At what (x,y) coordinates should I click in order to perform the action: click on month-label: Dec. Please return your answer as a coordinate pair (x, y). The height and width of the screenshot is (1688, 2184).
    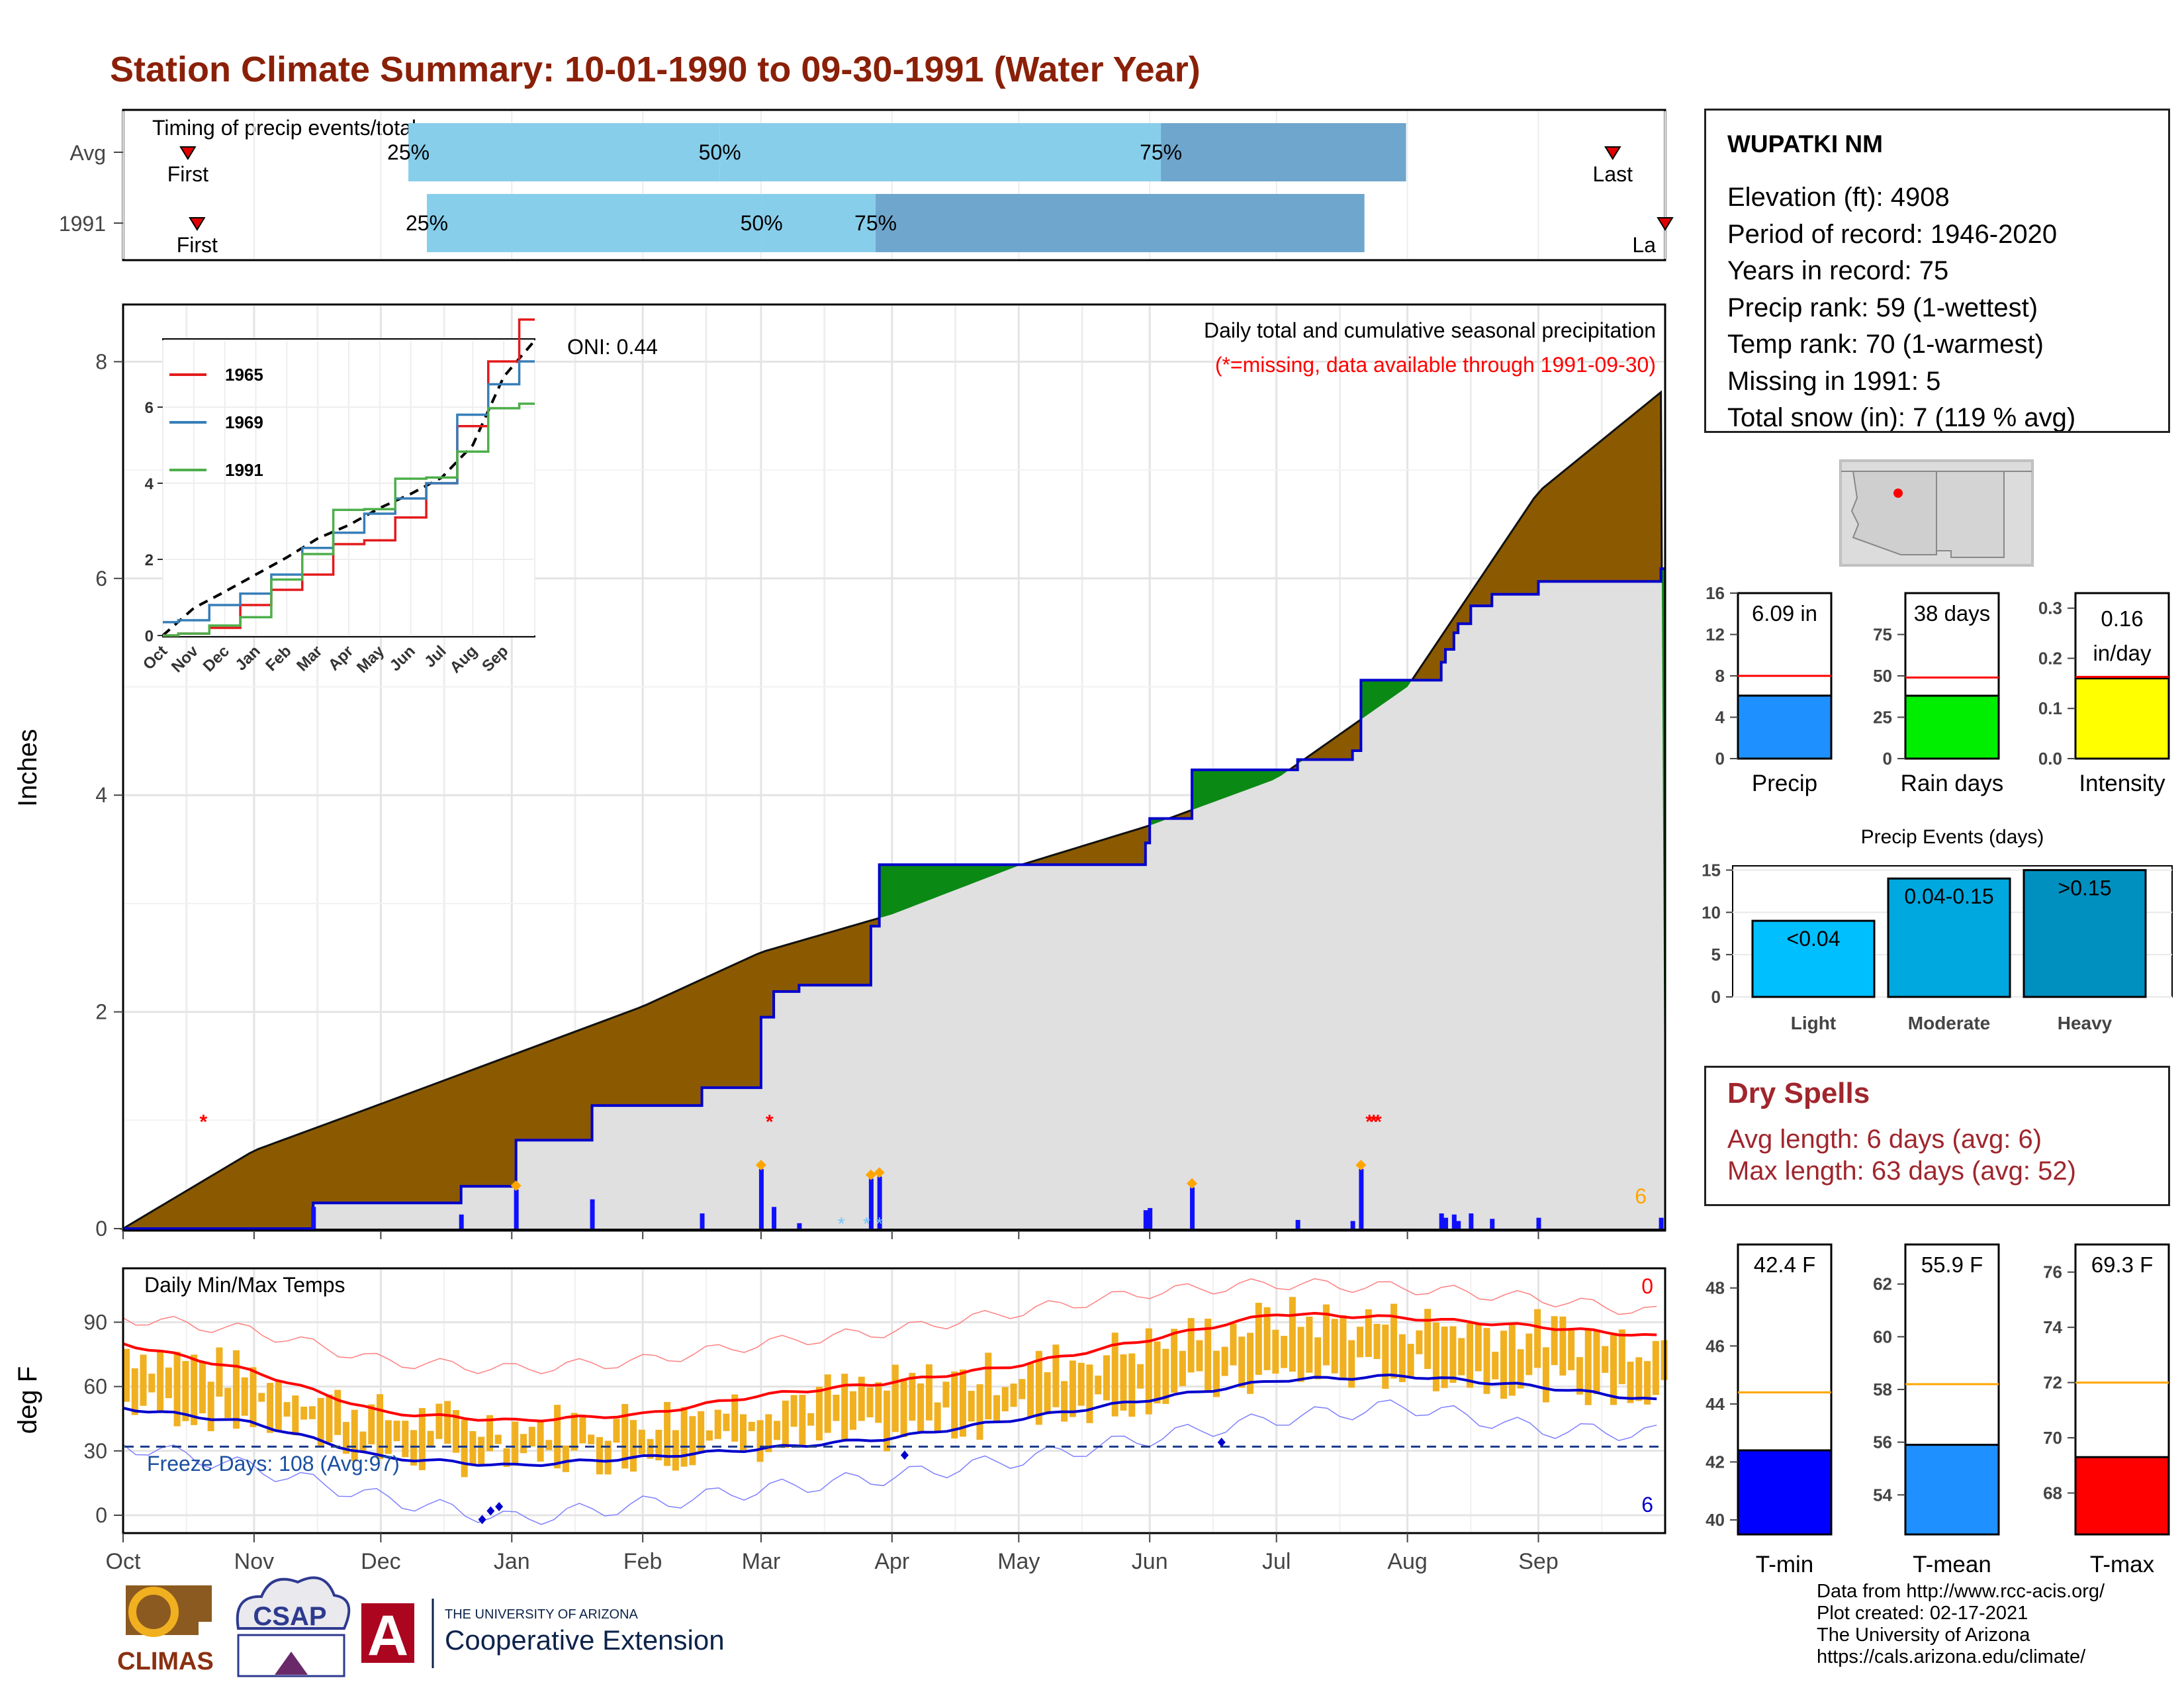
    Looking at the image, I should click on (380, 1561).